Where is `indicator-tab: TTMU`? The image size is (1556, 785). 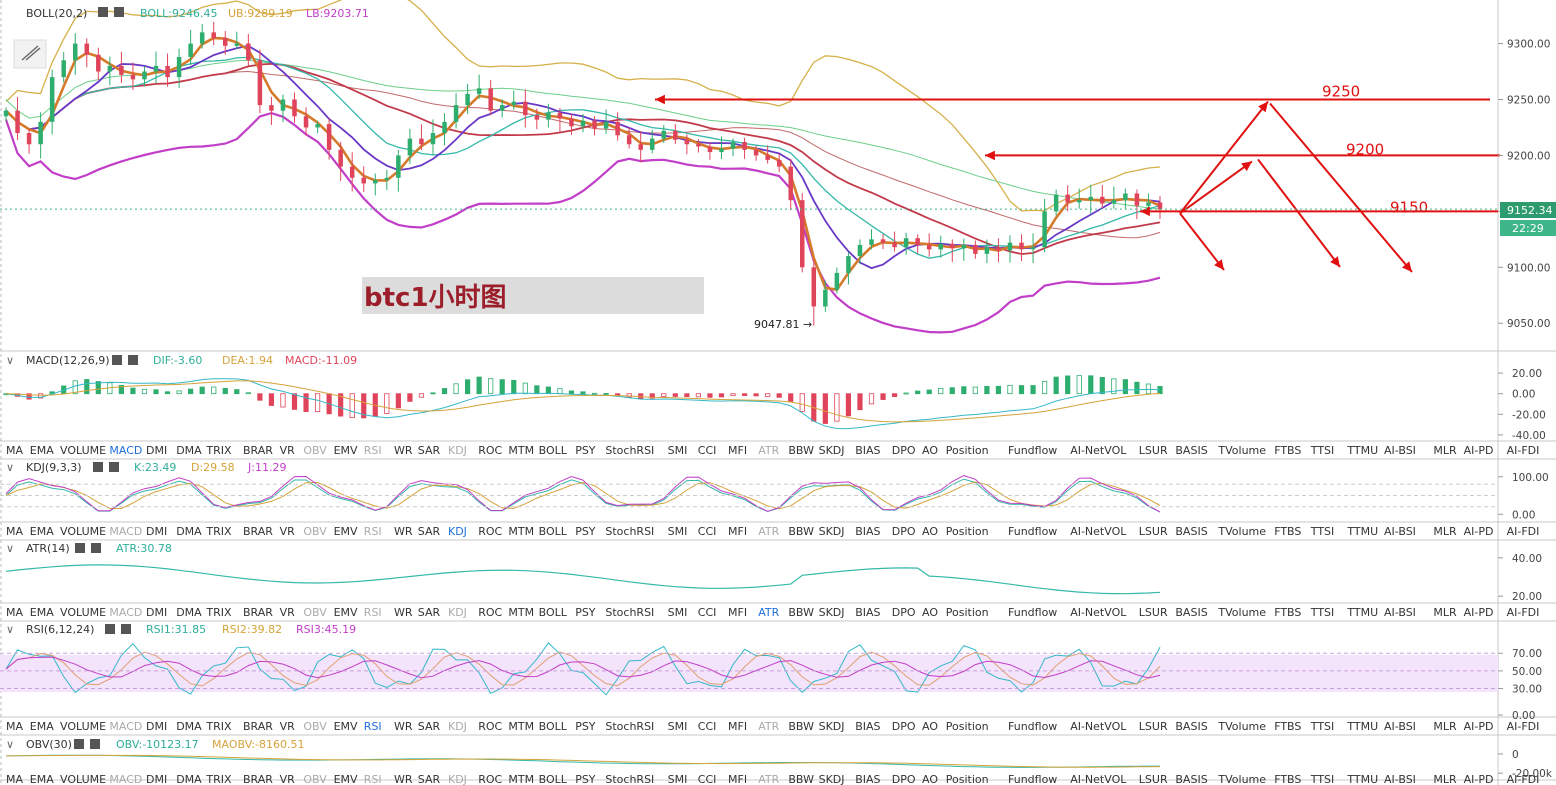 indicator-tab: TTMU is located at coordinates (1362, 531).